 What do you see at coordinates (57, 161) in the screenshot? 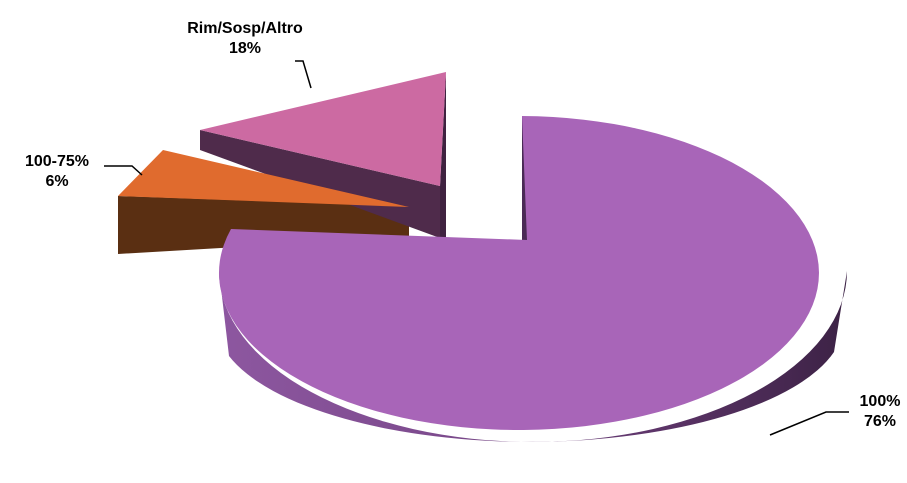
I see `slice-label-100-75-name: 100-75%` at bounding box center [57, 161].